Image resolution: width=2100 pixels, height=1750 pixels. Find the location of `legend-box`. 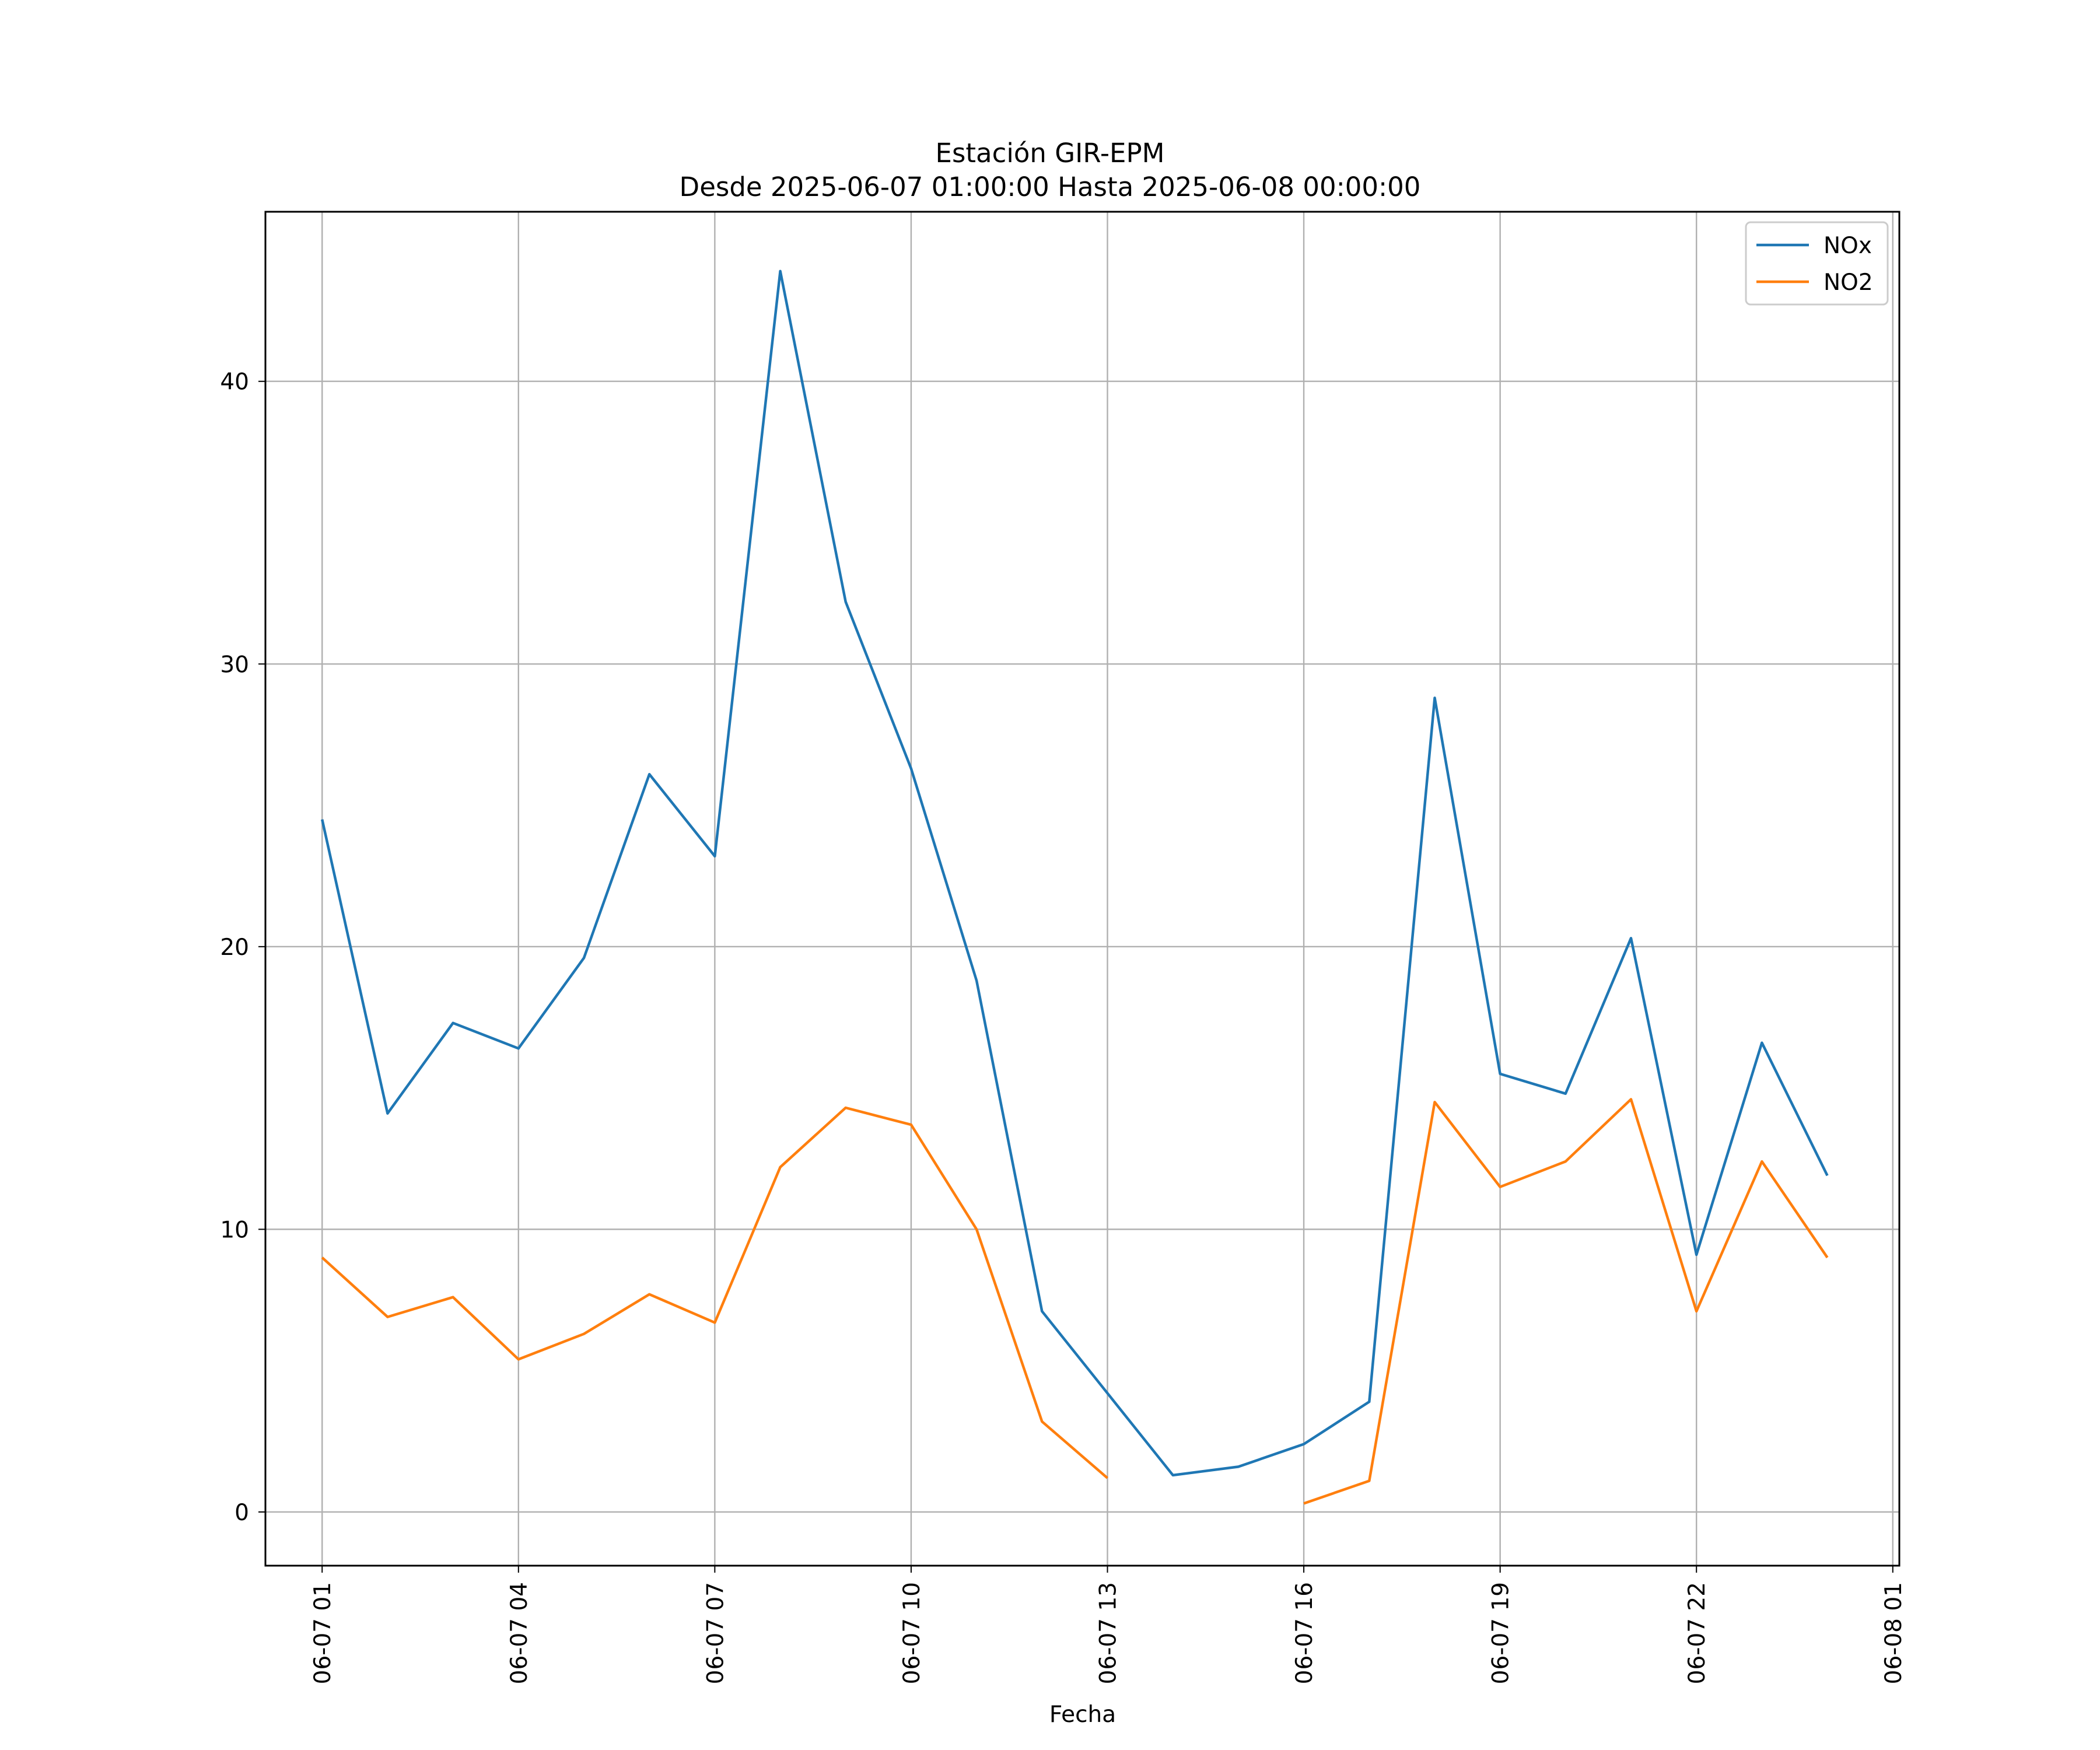

legend-box is located at coordinates (1817, 263).